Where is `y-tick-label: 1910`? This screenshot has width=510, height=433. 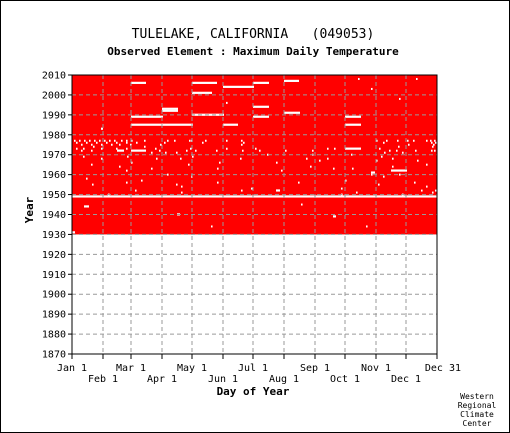
y-tick-label: 1910 is located at coordinates (54, 275).